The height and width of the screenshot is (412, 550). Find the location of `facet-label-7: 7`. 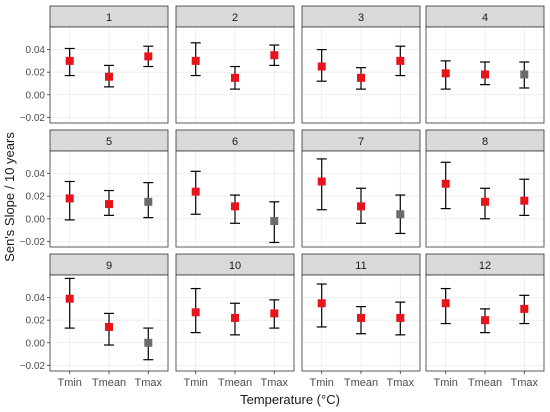

facet-label-7: 7 is located at coordinates (361, 142).